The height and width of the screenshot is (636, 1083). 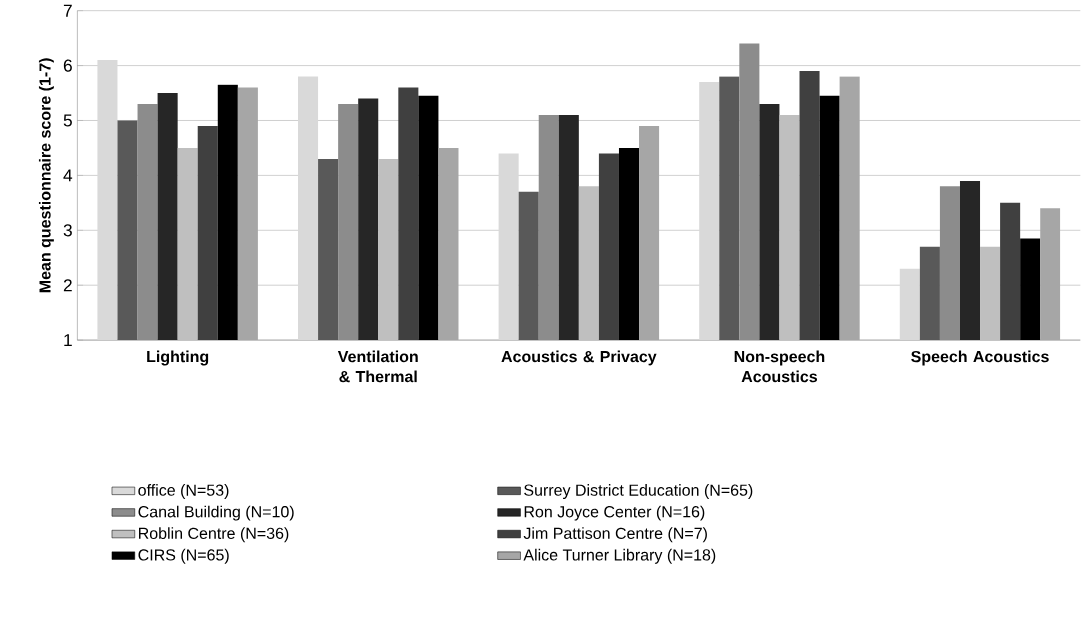 What do you see at coordinates (638, 491) in the screenshot?
I see `legend-label: Surrey District Education (N=65)` at bounding box center [638, 491].